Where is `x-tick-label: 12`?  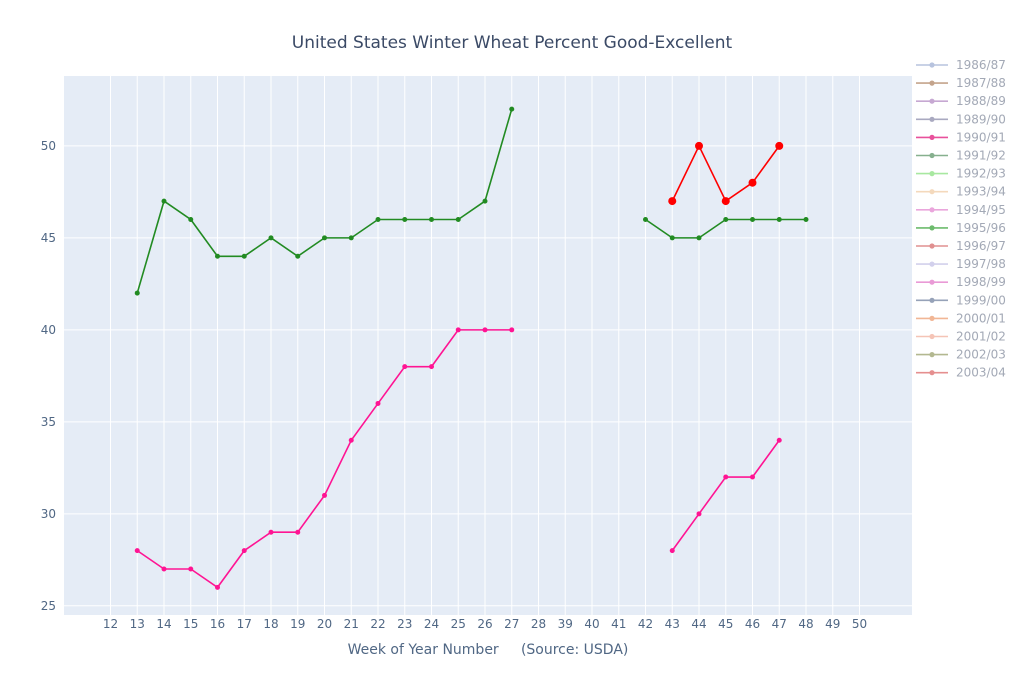
x-tick-label: 12 is located at coordinates (110, 624).